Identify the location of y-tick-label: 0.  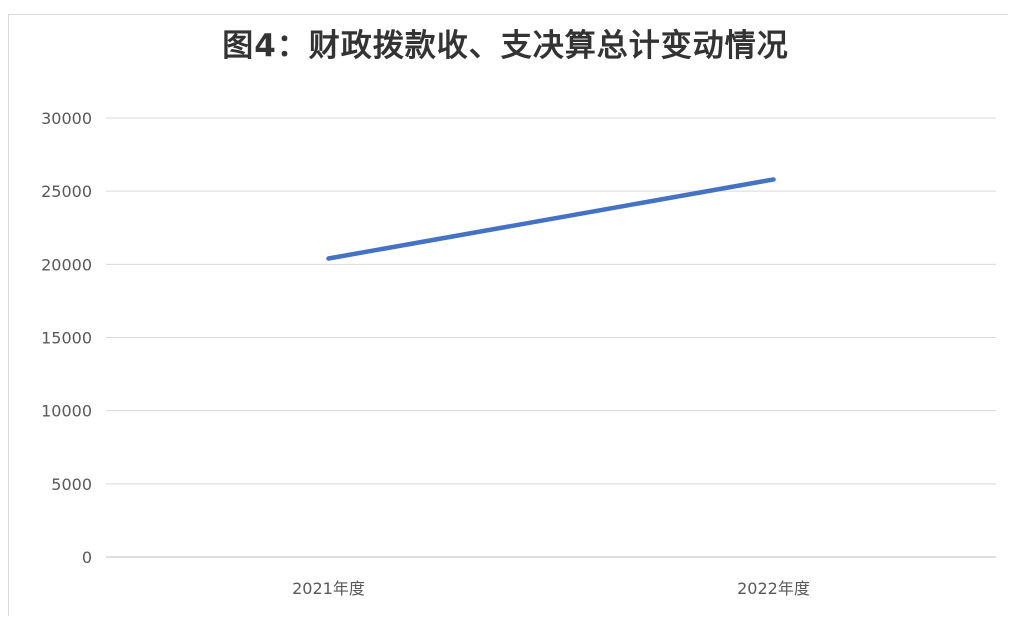
(87, 557).